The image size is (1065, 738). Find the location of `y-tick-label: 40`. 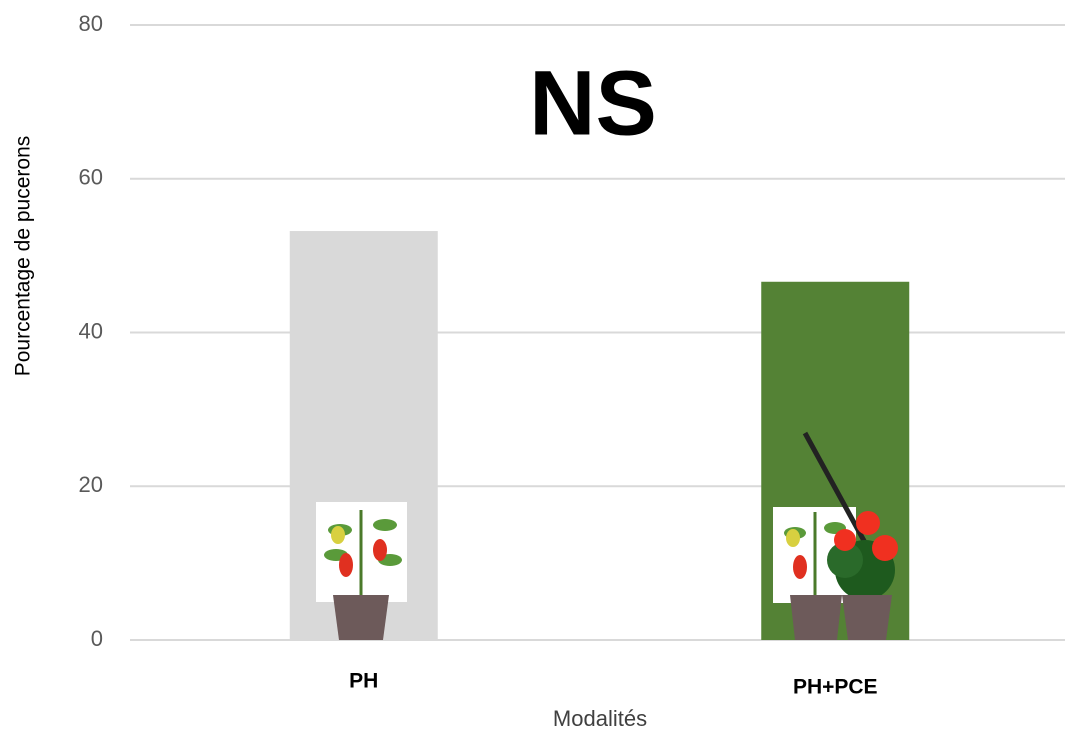

y-tick-label: 40 is located at coordinates (91, 330).